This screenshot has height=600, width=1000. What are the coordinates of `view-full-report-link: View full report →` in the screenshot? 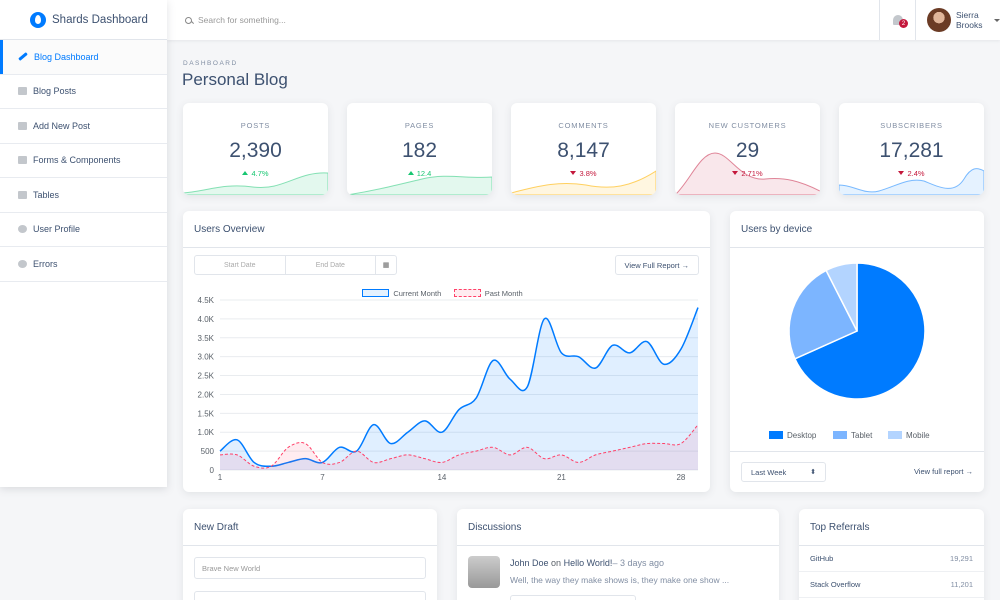 It's located at (943, 471).